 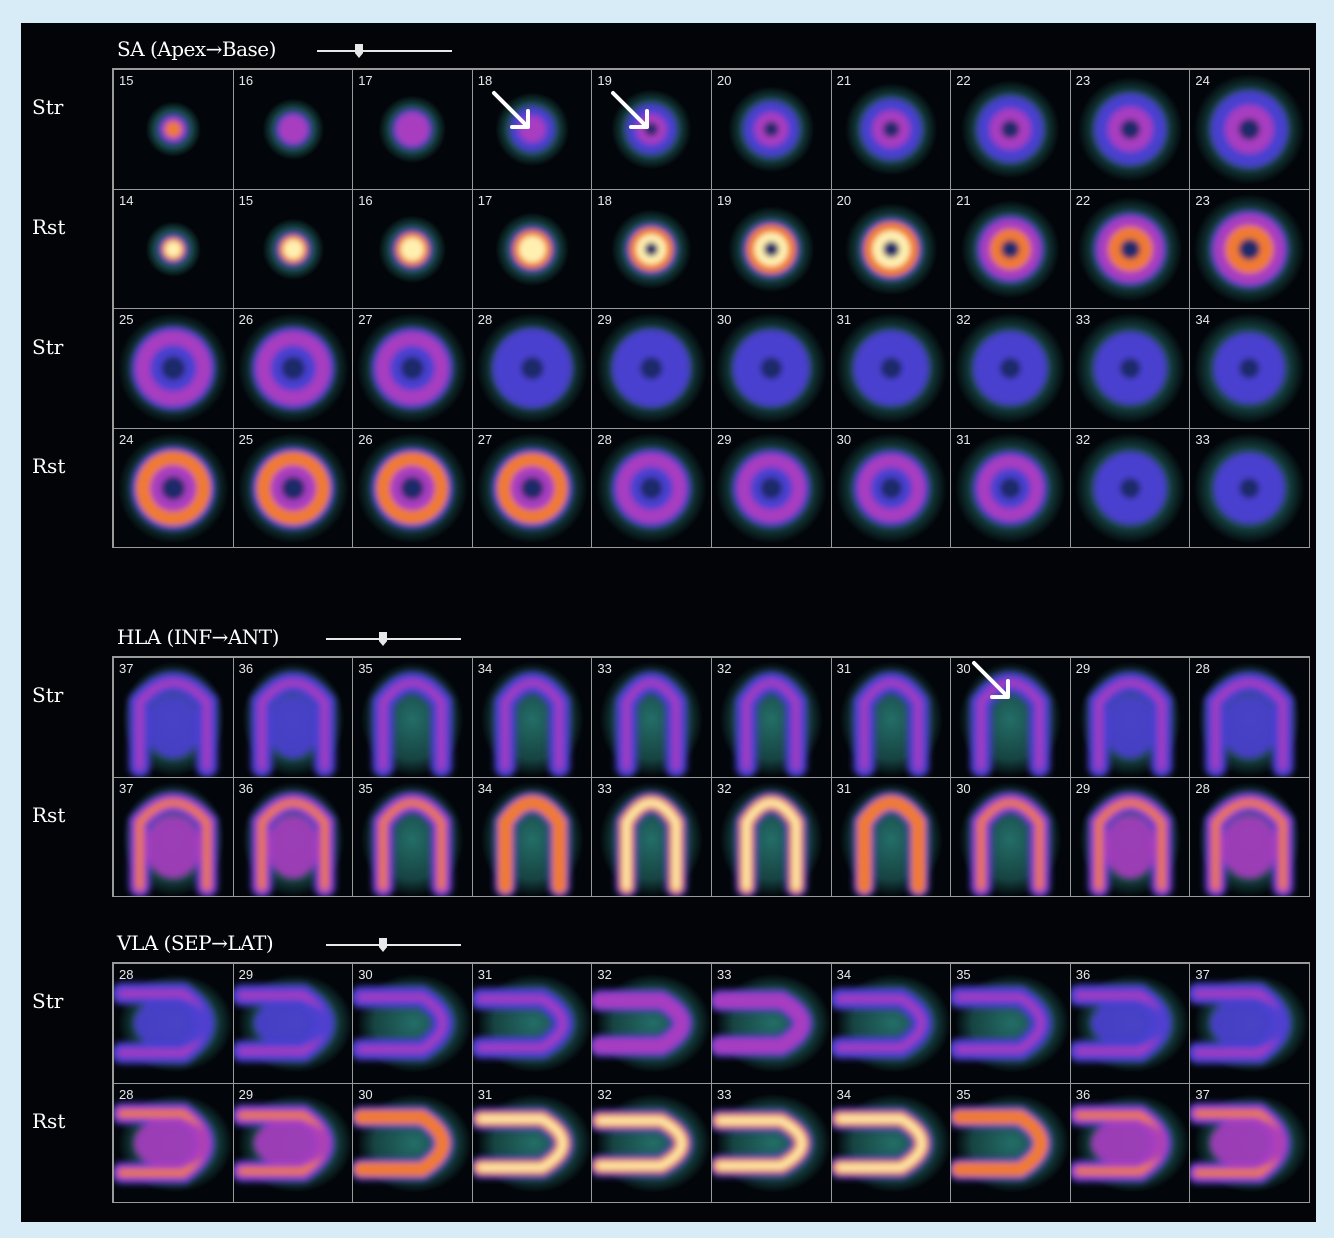 I want to click on vla-slice-cell: 36, so click(x=1130, y=1023).